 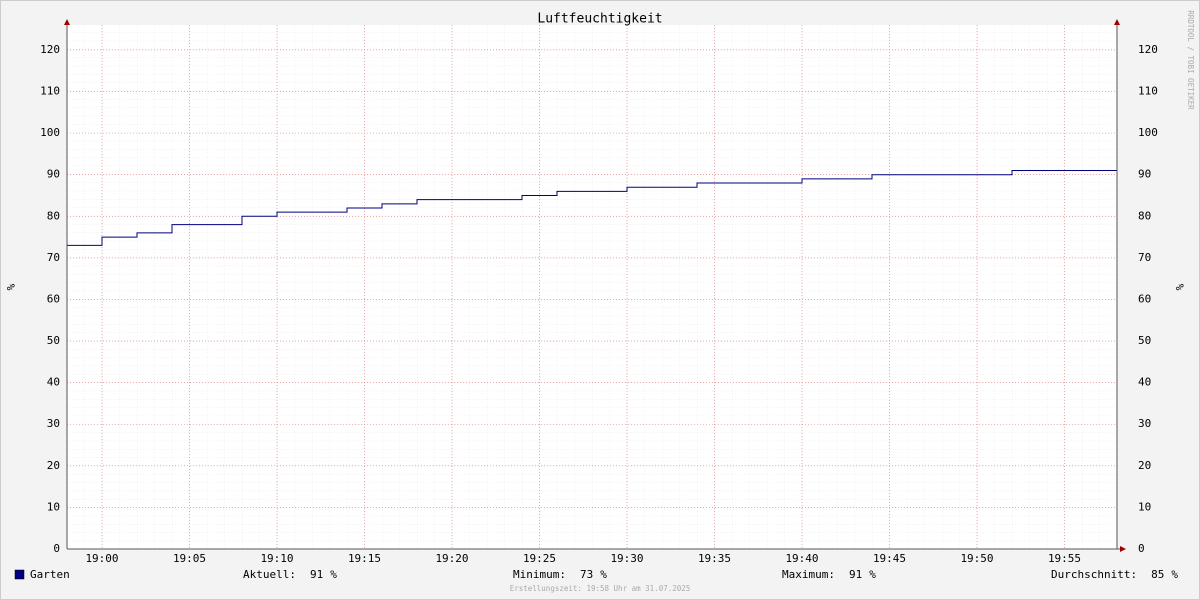 I want to click on y2-tick-label: 70, so click(x=1144, y=257).